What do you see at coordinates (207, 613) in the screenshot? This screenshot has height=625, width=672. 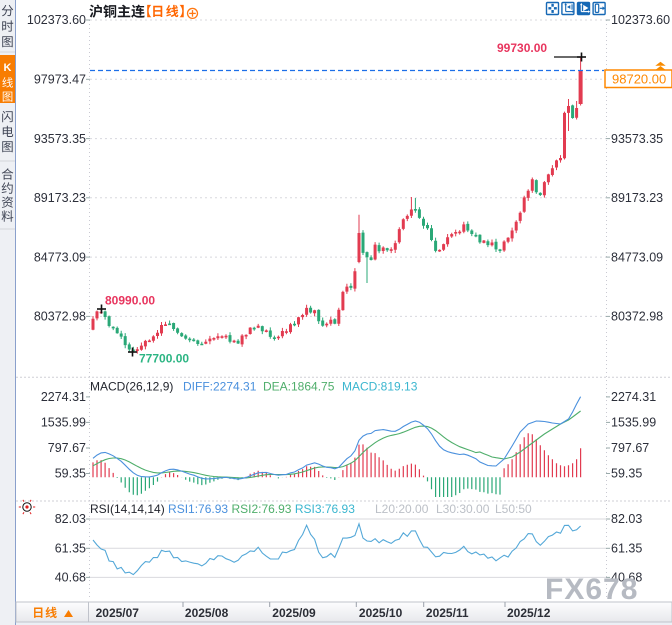 I see `svg-text: 2025/08` at bounding box center [207, 613].